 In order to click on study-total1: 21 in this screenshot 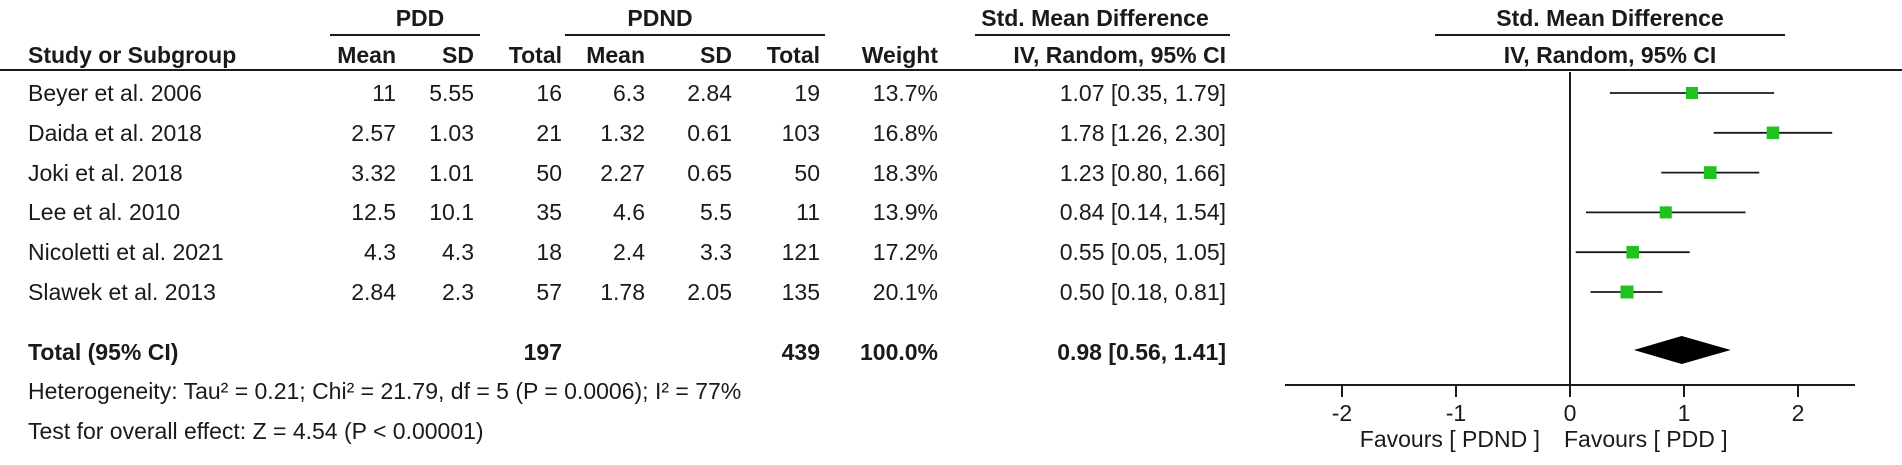, I will do `click(549, 133)`.